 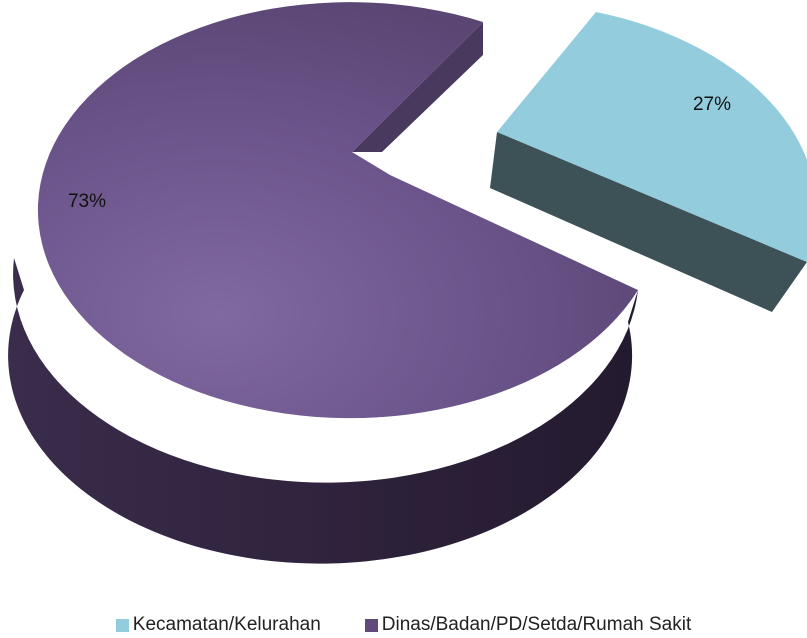 What do you see at coordinates (648, 222) in the screenshot?
I see `slice-side-kecamatan` at bounding box center [648, 222].